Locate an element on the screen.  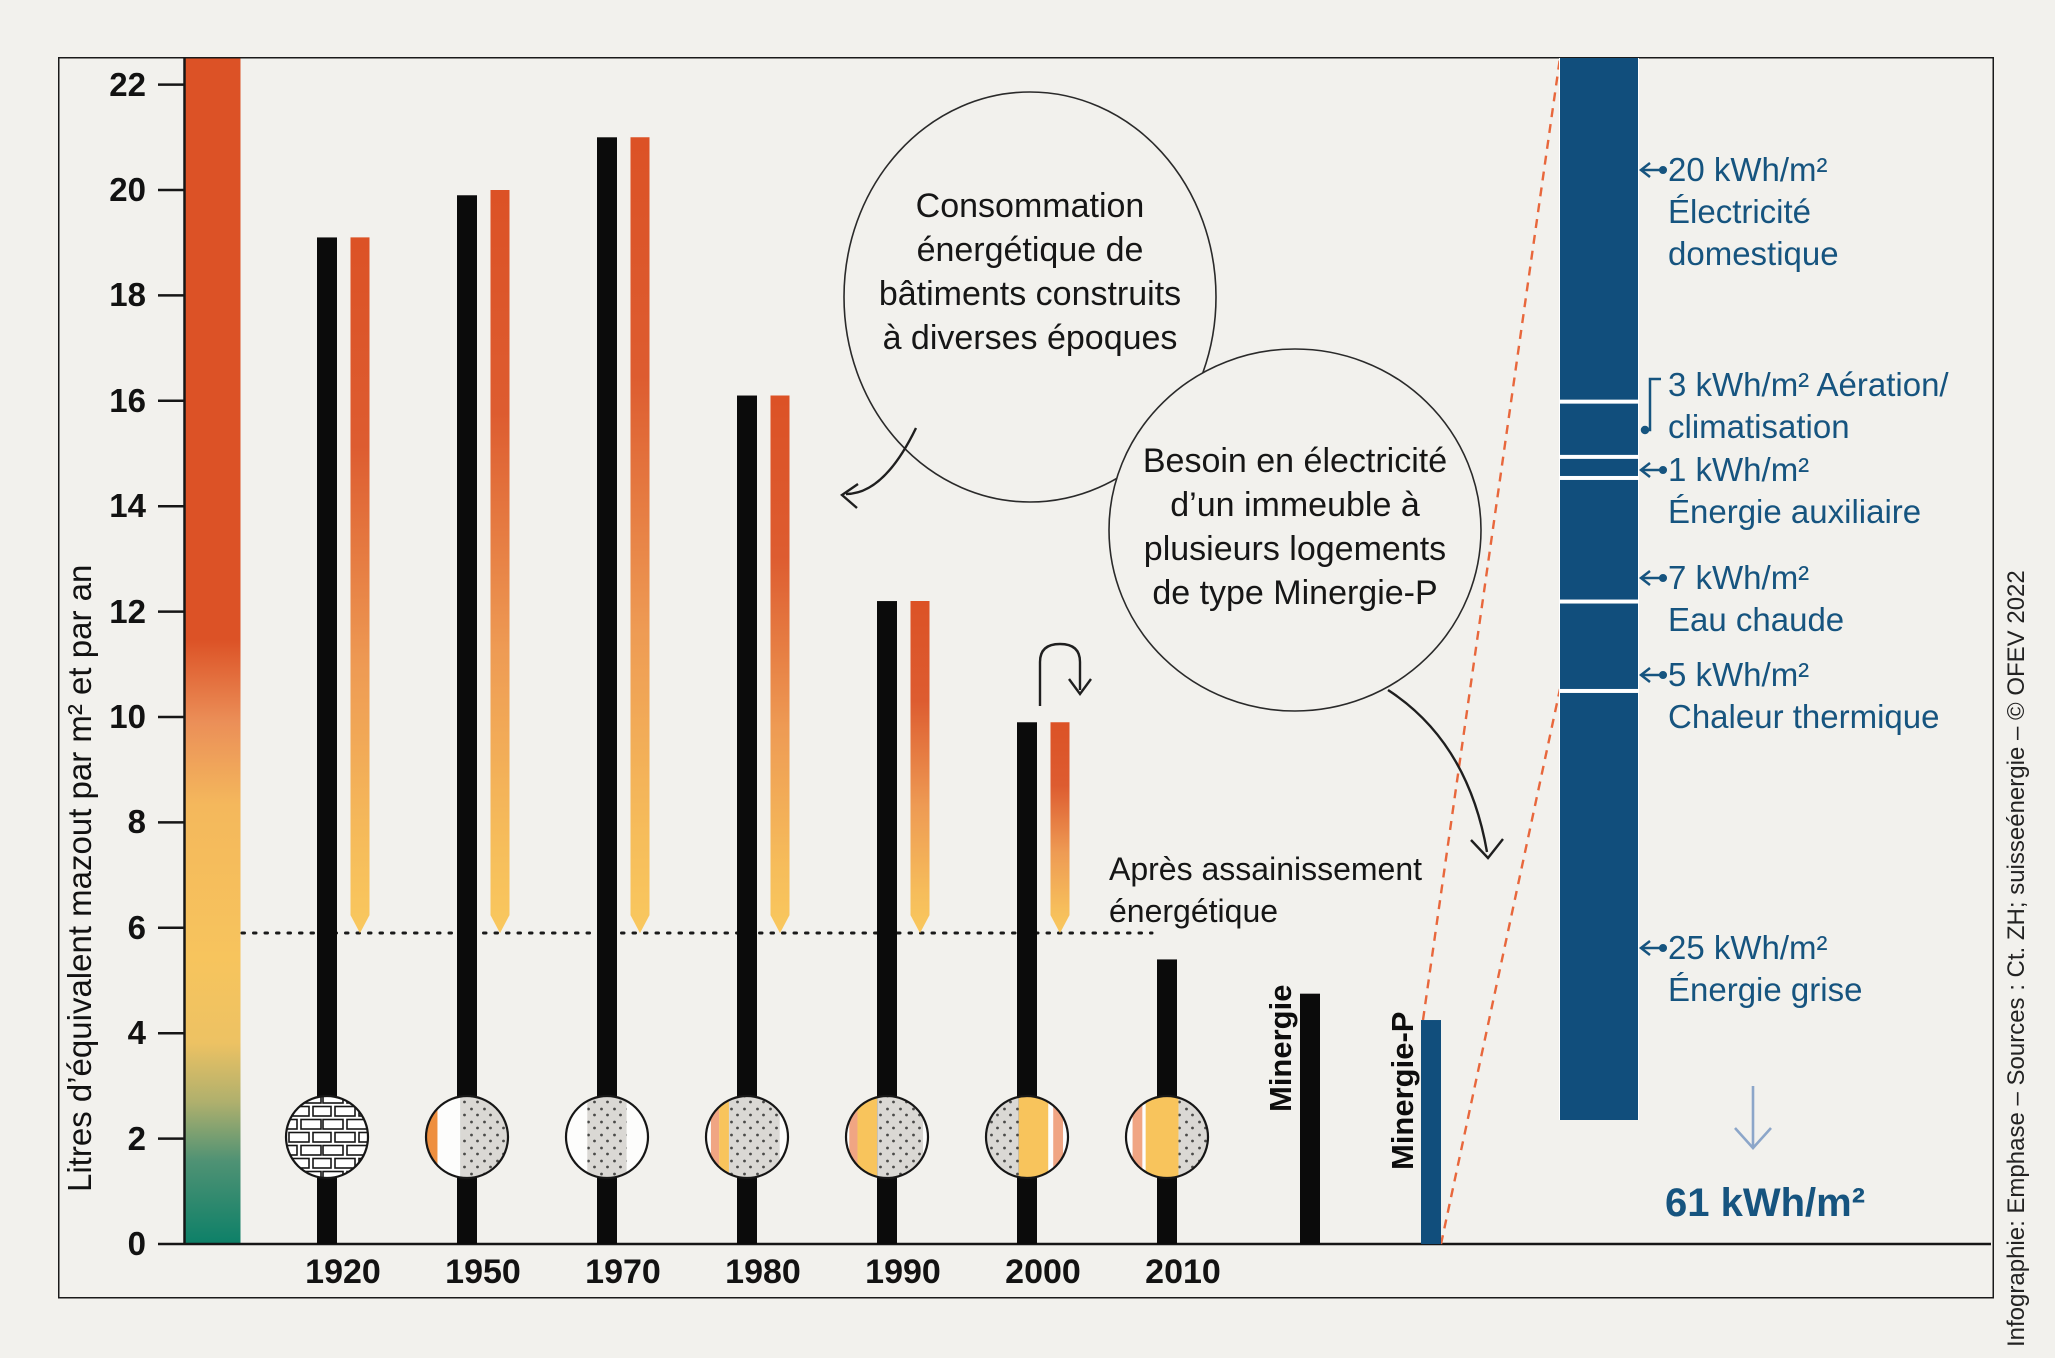
connector-20kwh is located at coordinates (1653, 170).